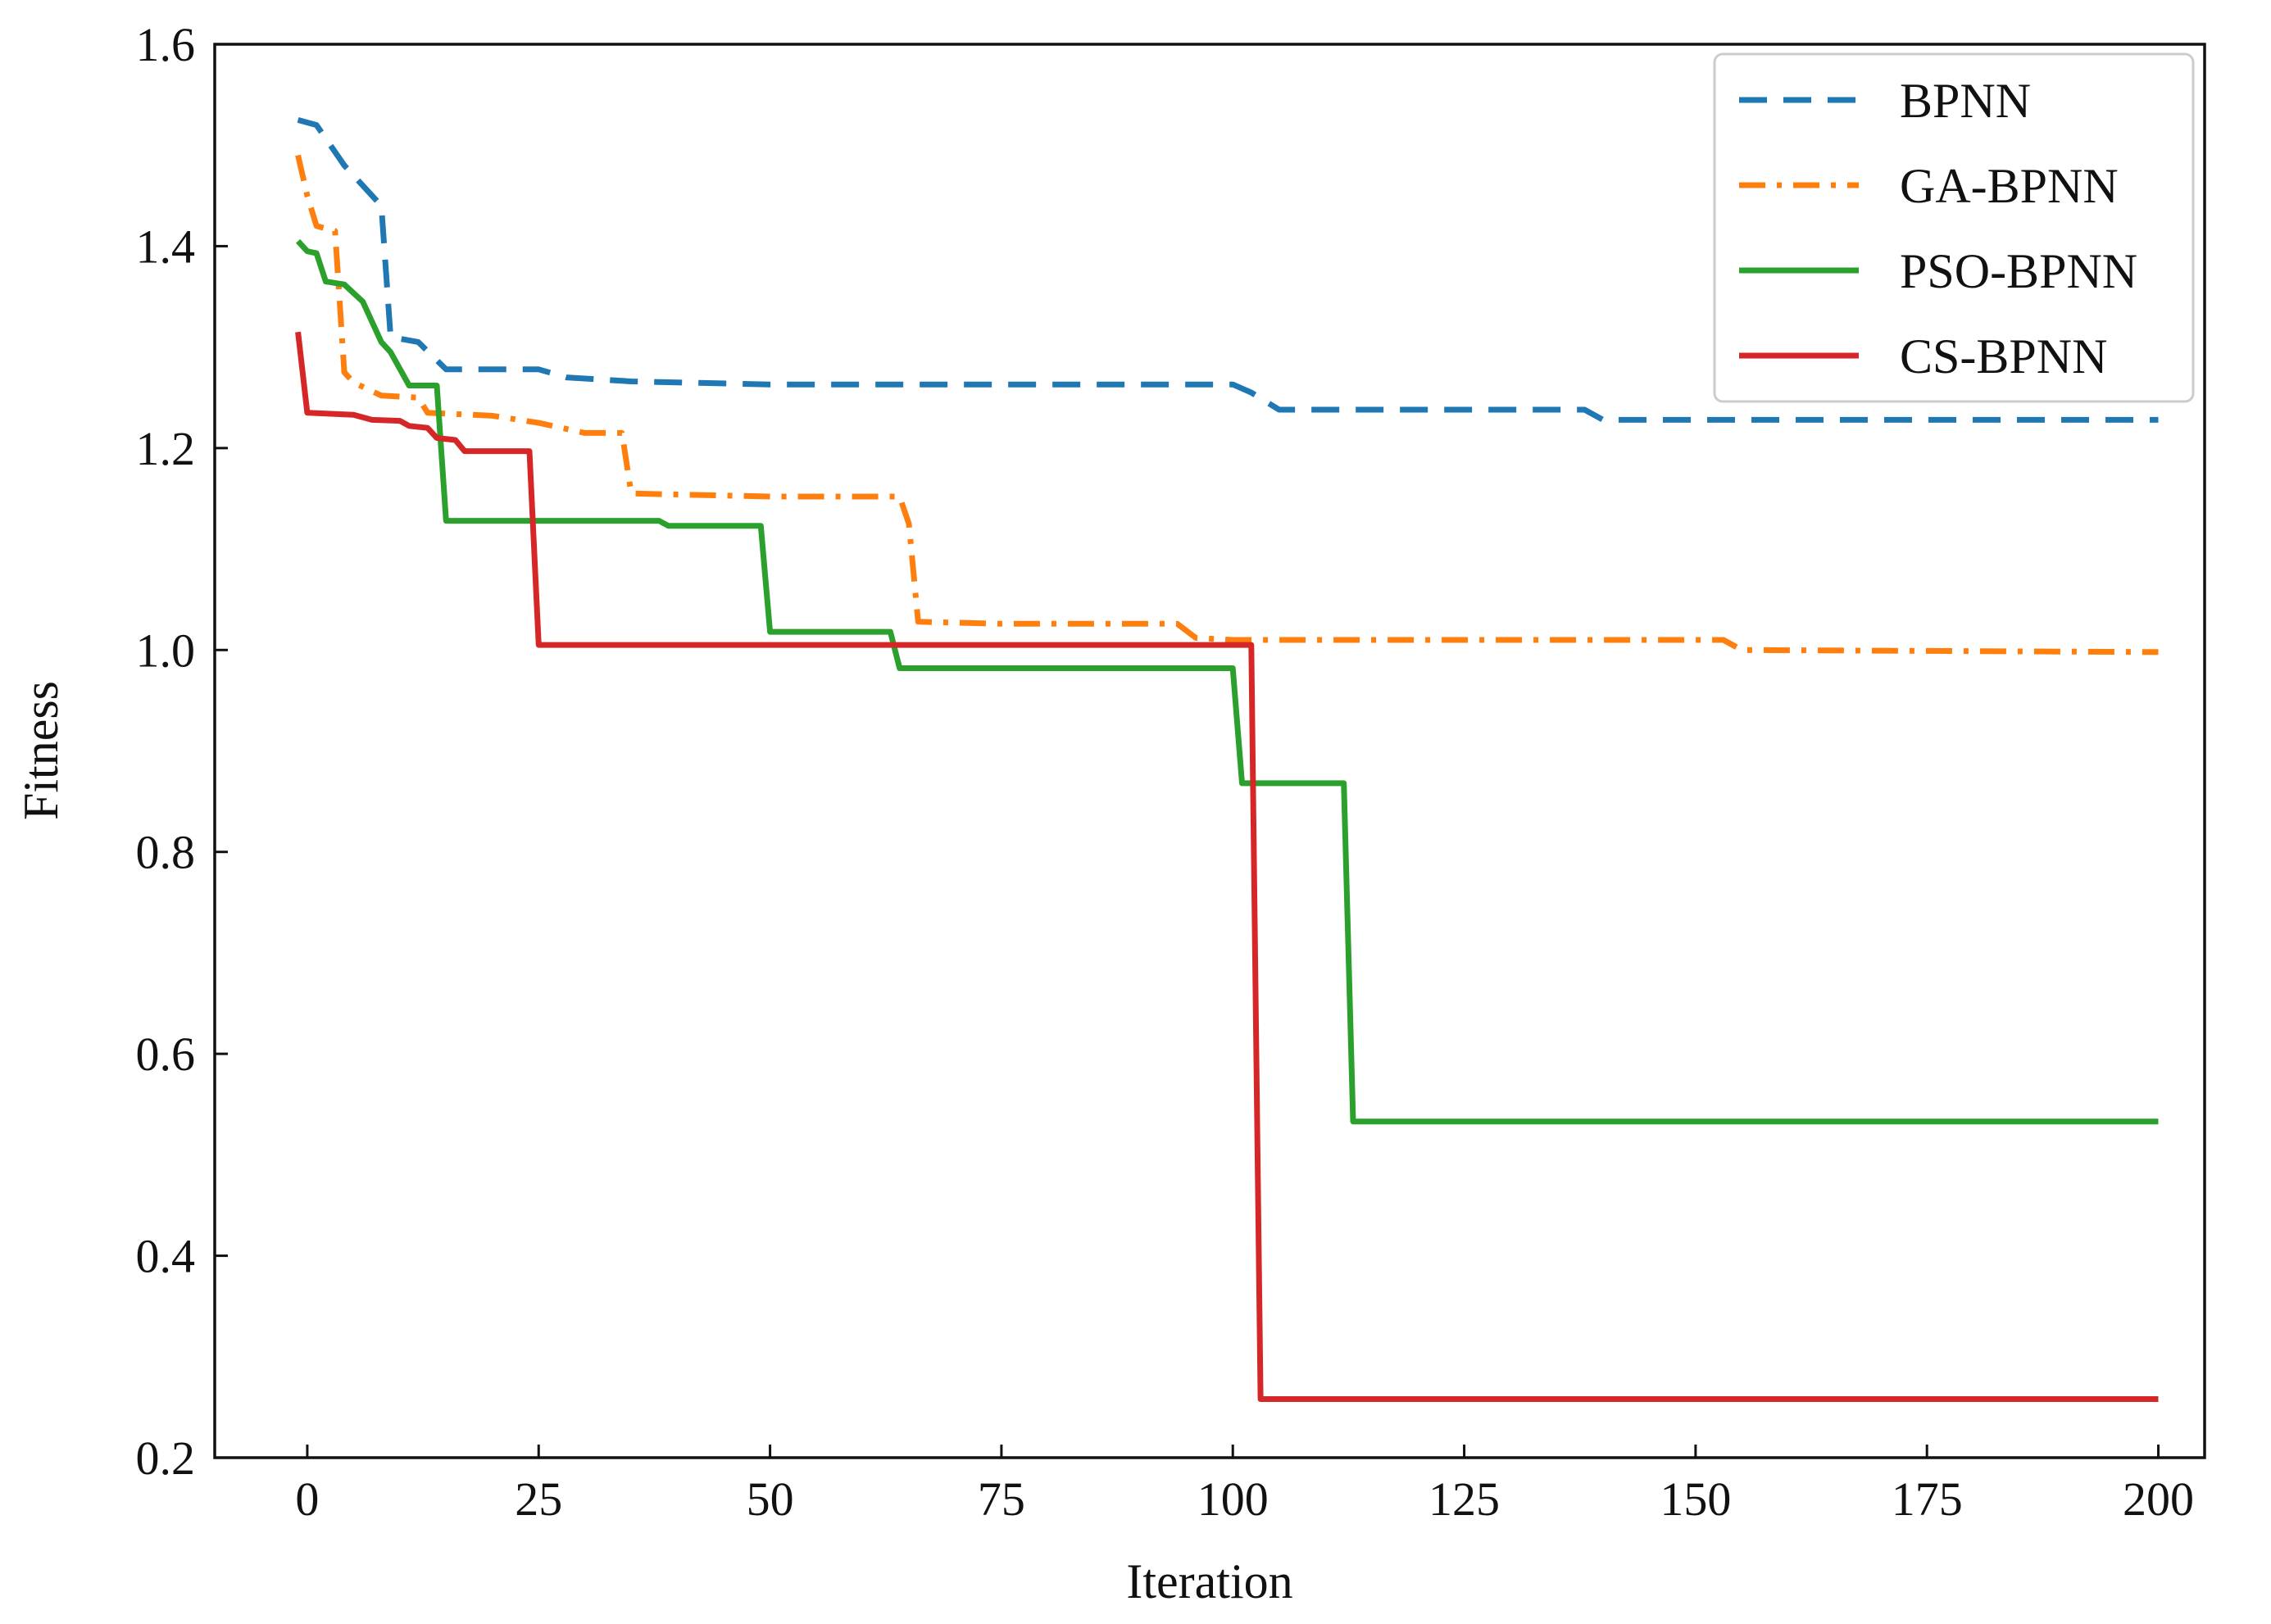  What do you see at coordinates (166, 853) in the screenshot?
I see `y-tick-label: 0.8` at bounding box center [166, 853].